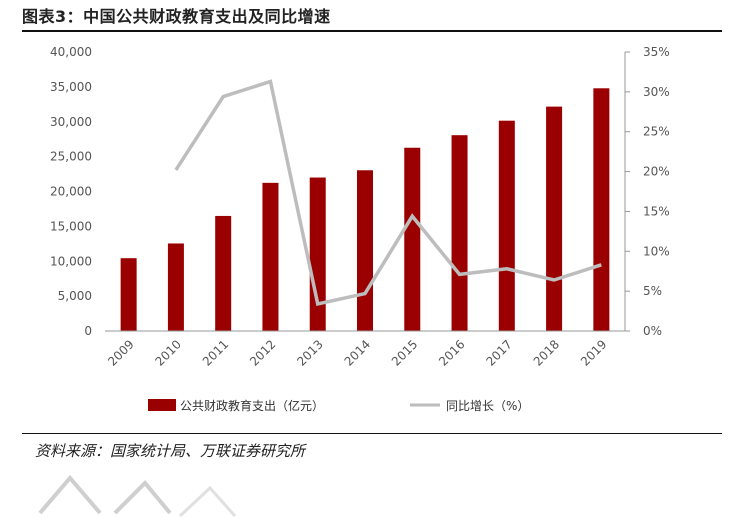 The height and width of the screenshot is (518, 729). What do you see at coordinates (656, 172) in the screenshot?
I see `y-right-tick-label: 20%` at bounding box center [656, 172].